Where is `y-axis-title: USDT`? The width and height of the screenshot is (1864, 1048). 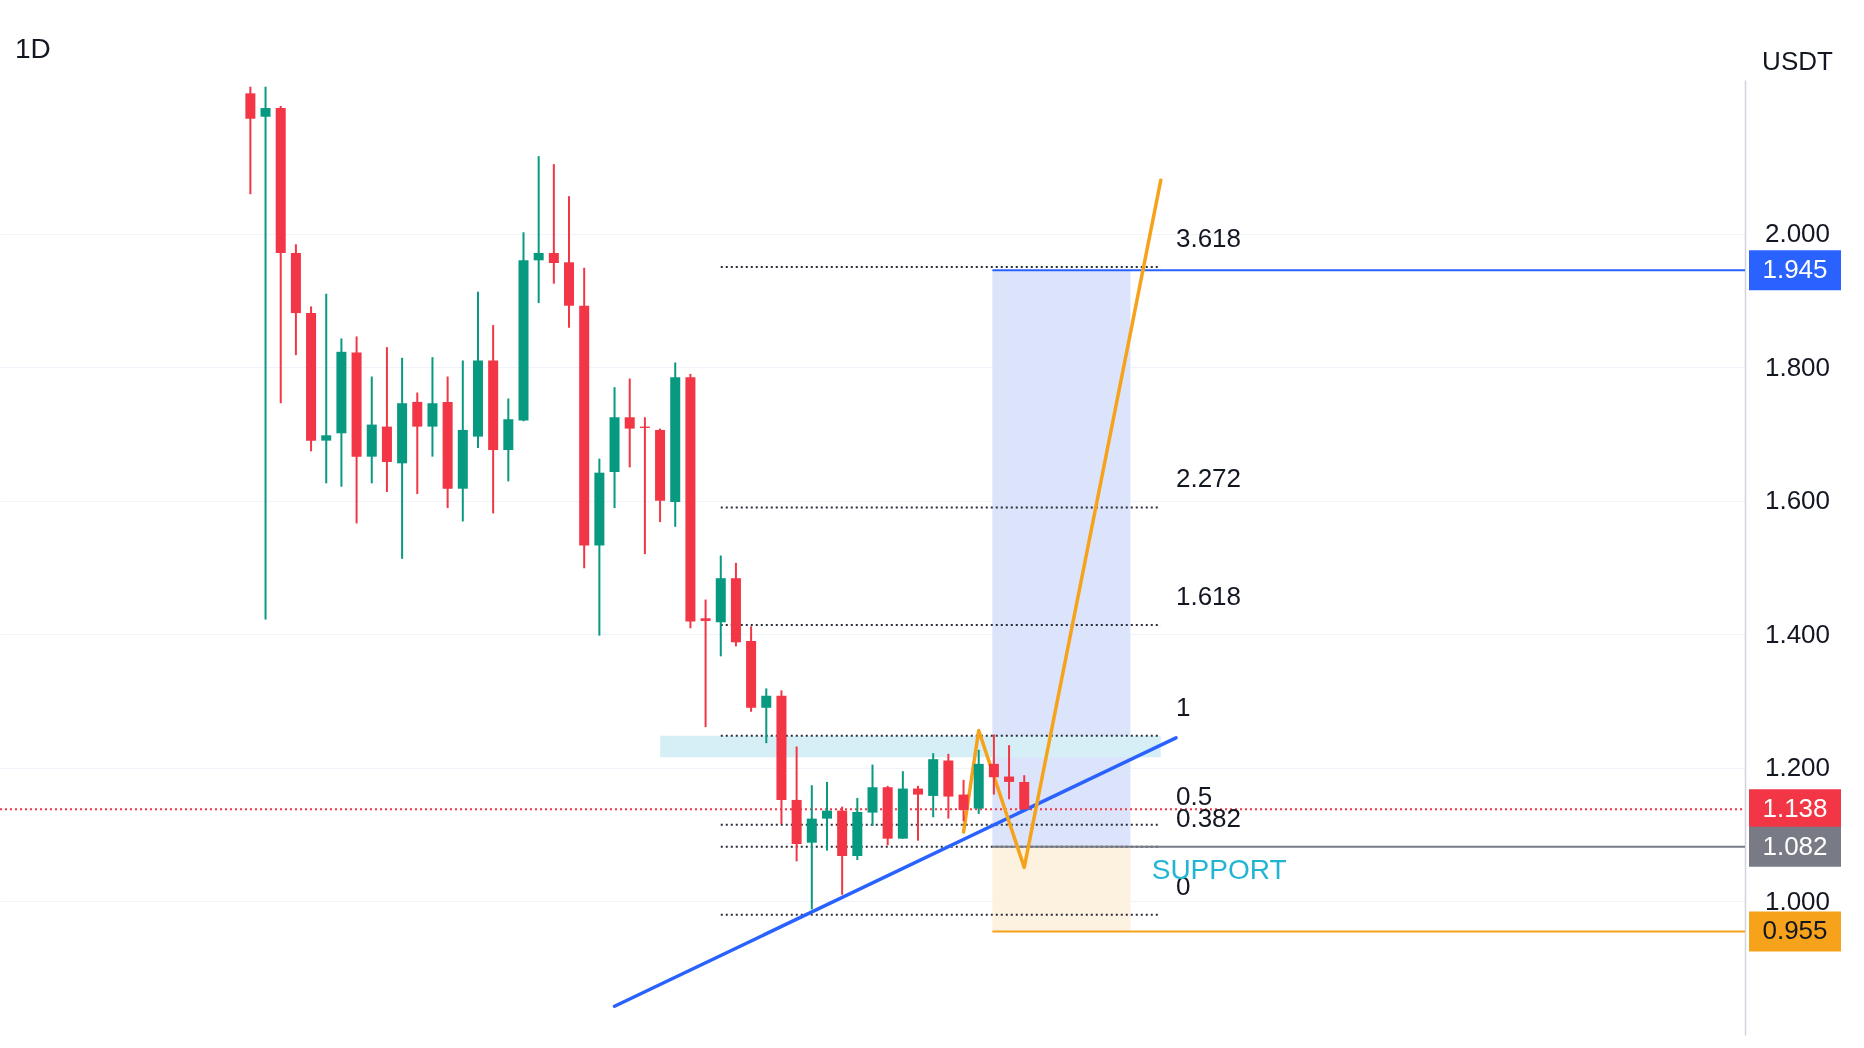 y-axis-title: USDT is located at coordinates (1797, 60).